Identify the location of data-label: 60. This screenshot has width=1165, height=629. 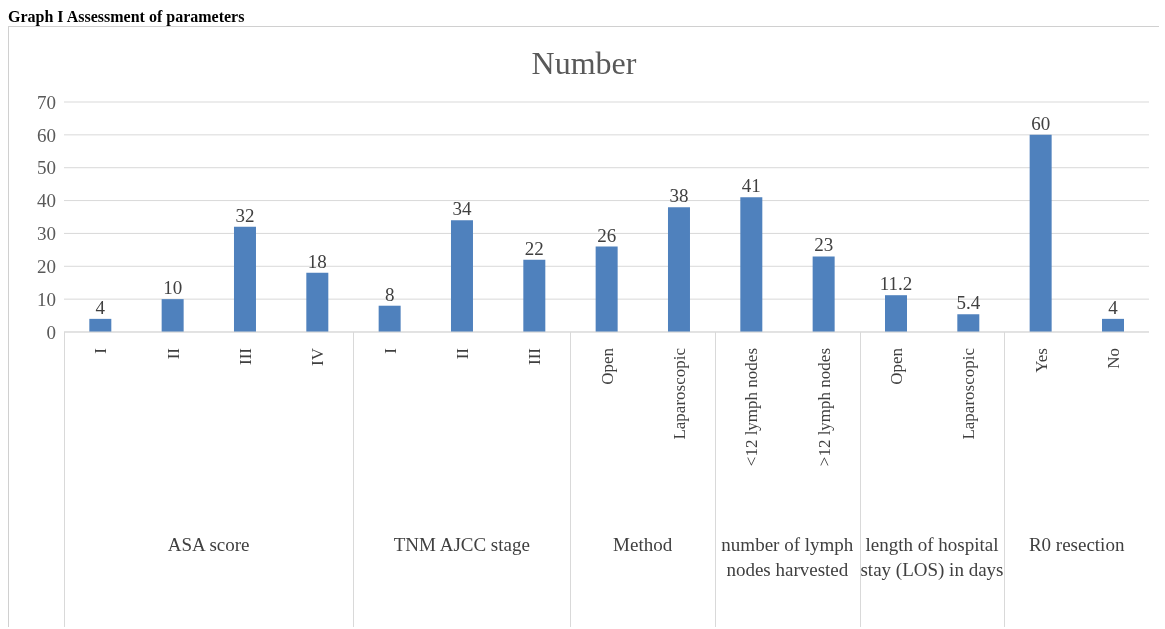
(1041, 123).